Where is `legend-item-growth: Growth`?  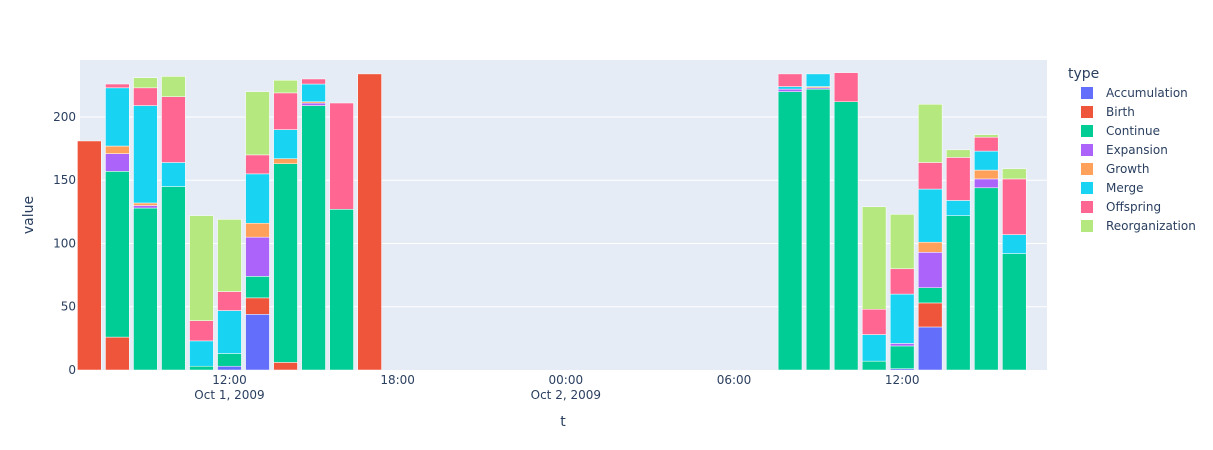
legend-item-growth: Growth is located at coordinates (1115, 169).